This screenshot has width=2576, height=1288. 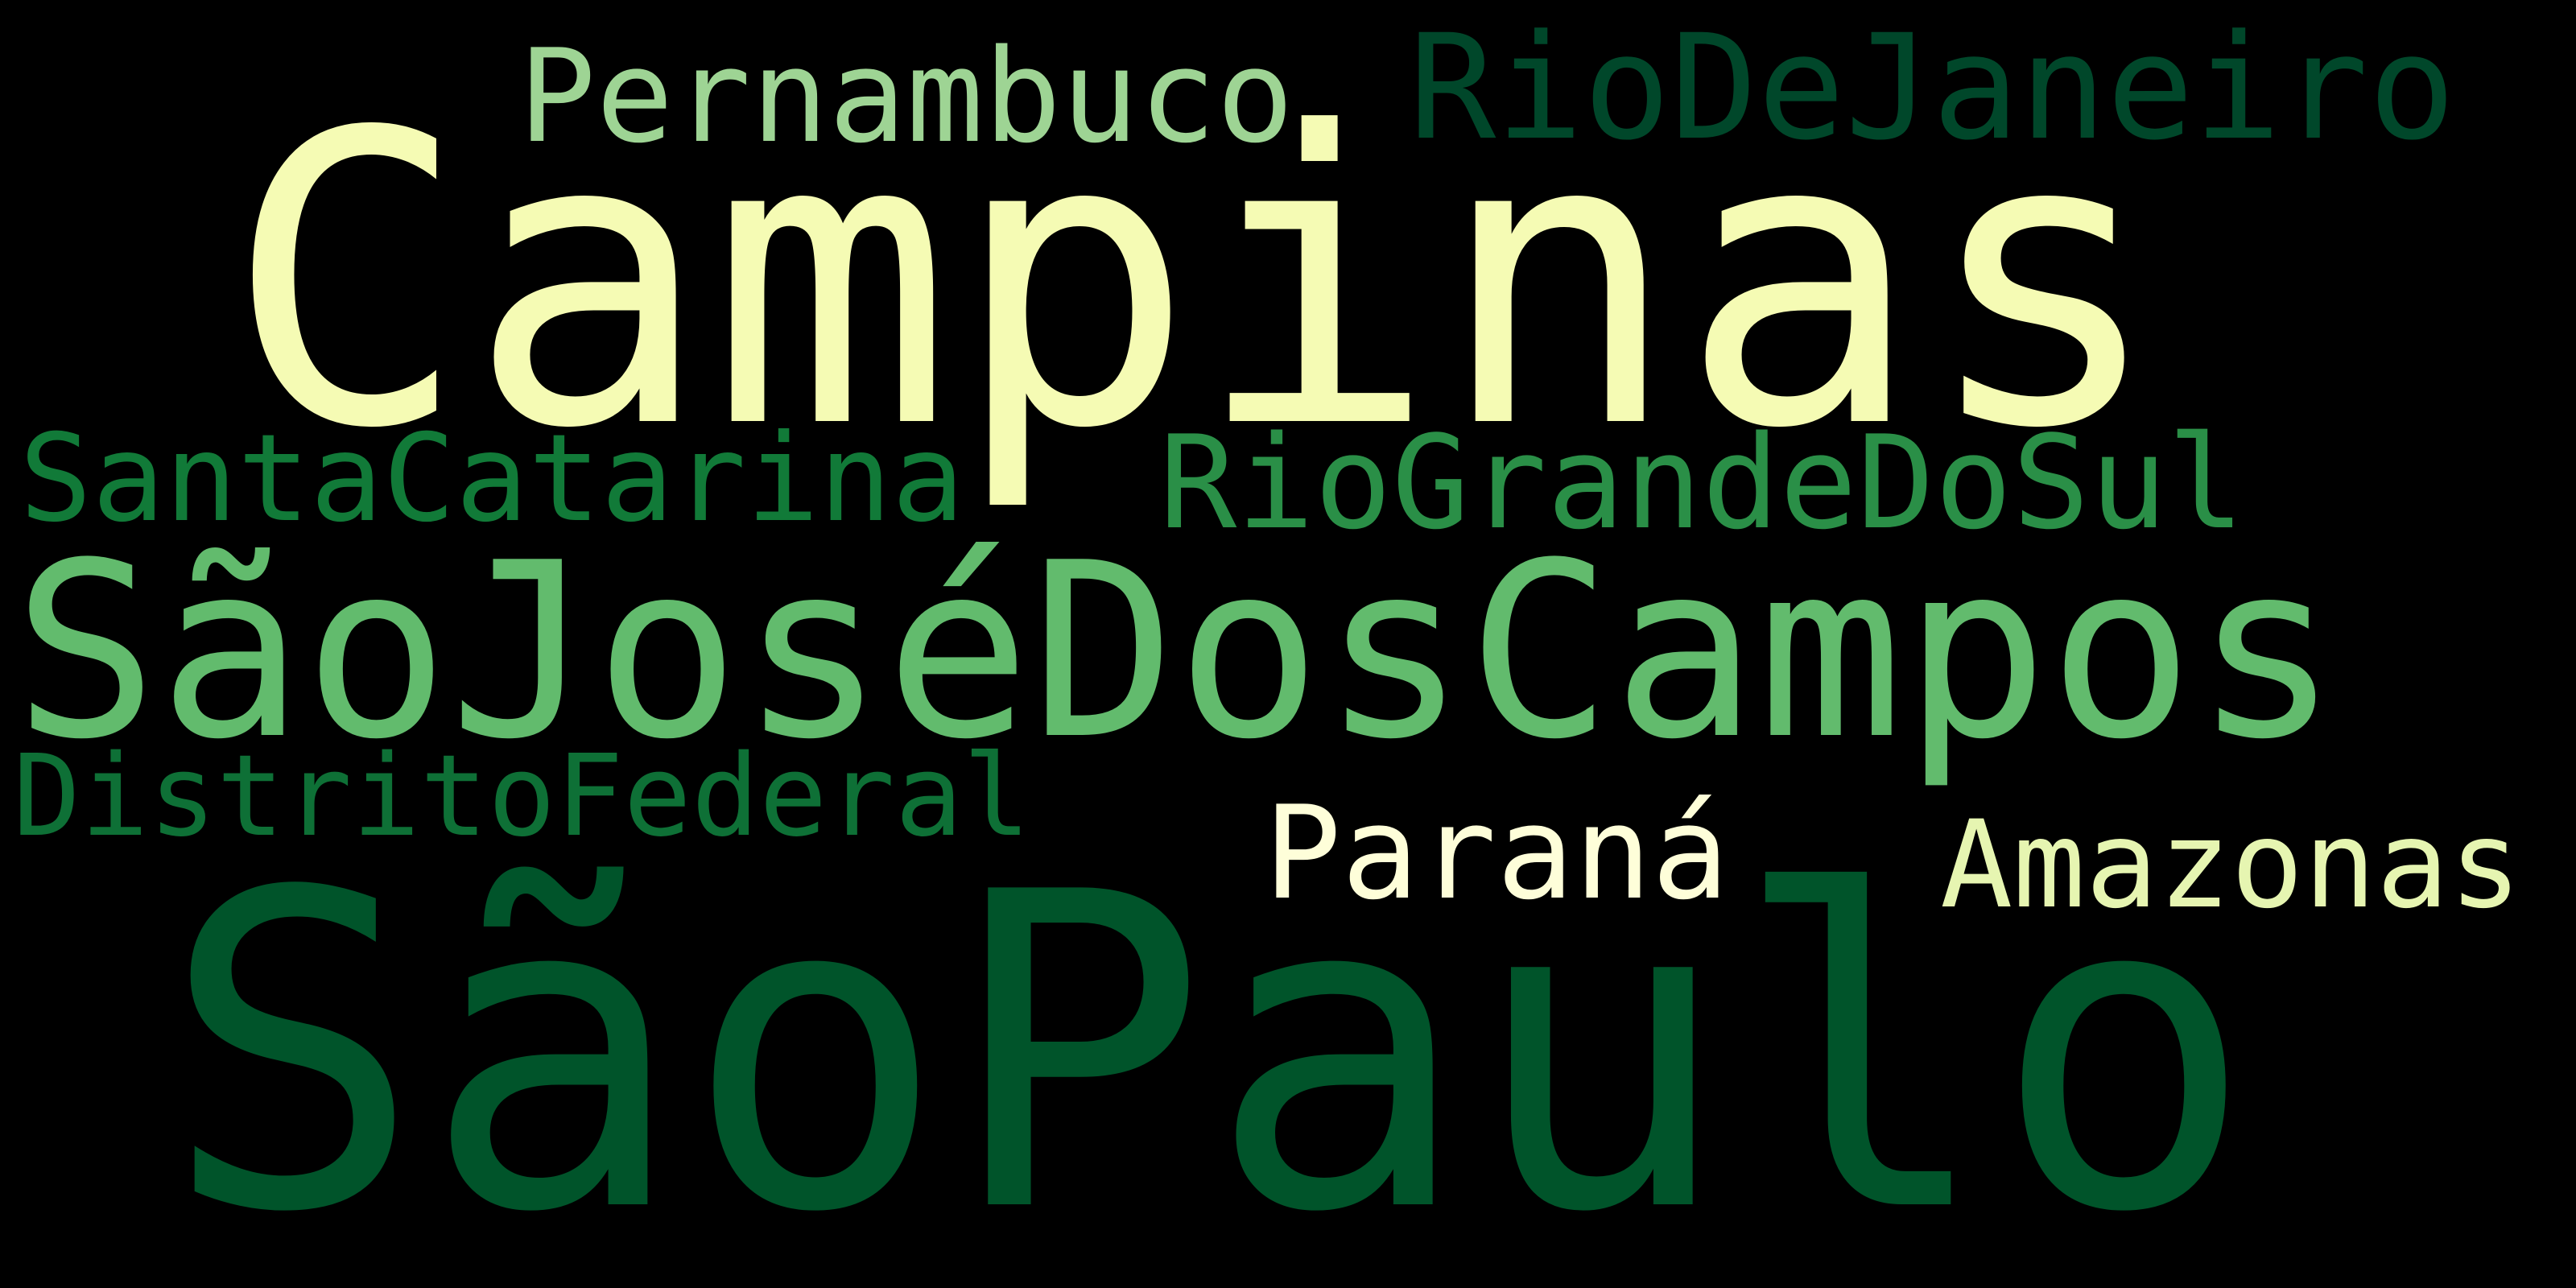 I want to click on word-distrito-federal: DistritoFederal, so click(x=522, y=796).